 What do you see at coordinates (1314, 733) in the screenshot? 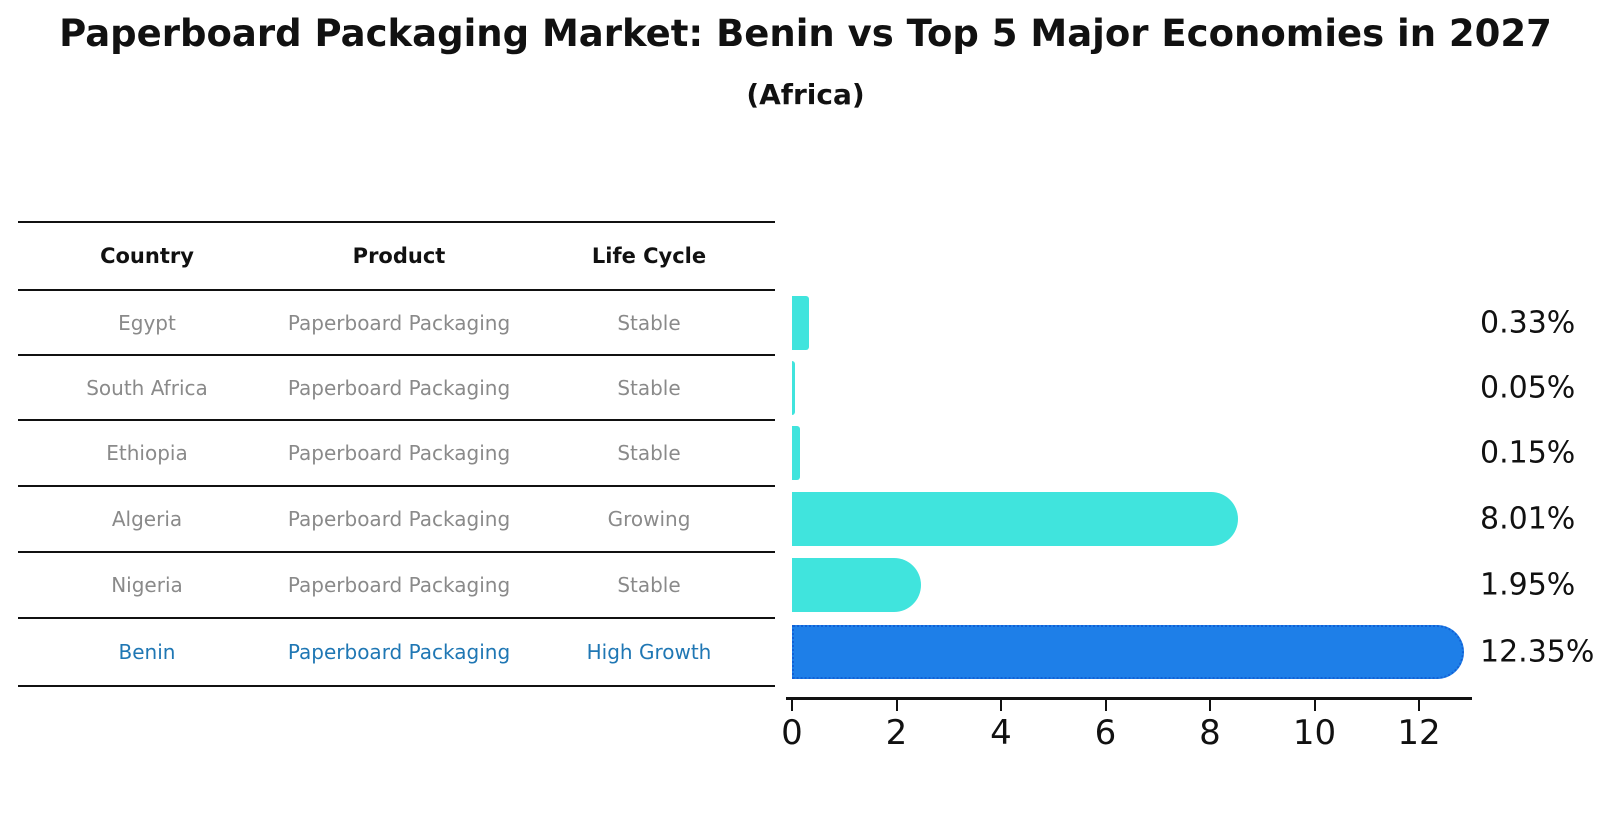
I see `x-axis-tick-label: 10` at bounding box center [1314, 733].